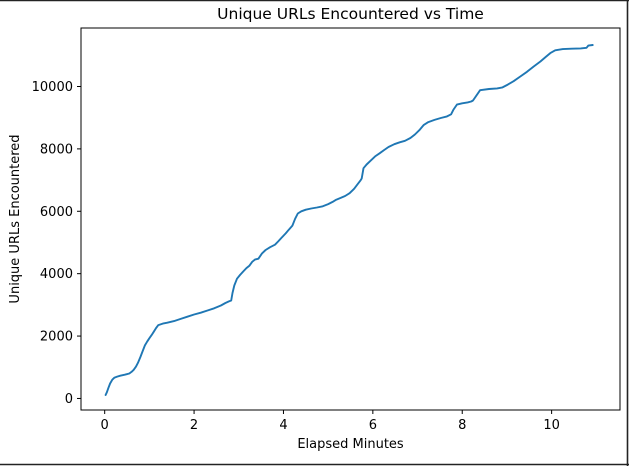 The height and width of the screenshot is (466, 629). What do you see at coordinates (56, 212) in the screenshot?
I see `y-tick-label: 6000` at bounding box center [56, 212].